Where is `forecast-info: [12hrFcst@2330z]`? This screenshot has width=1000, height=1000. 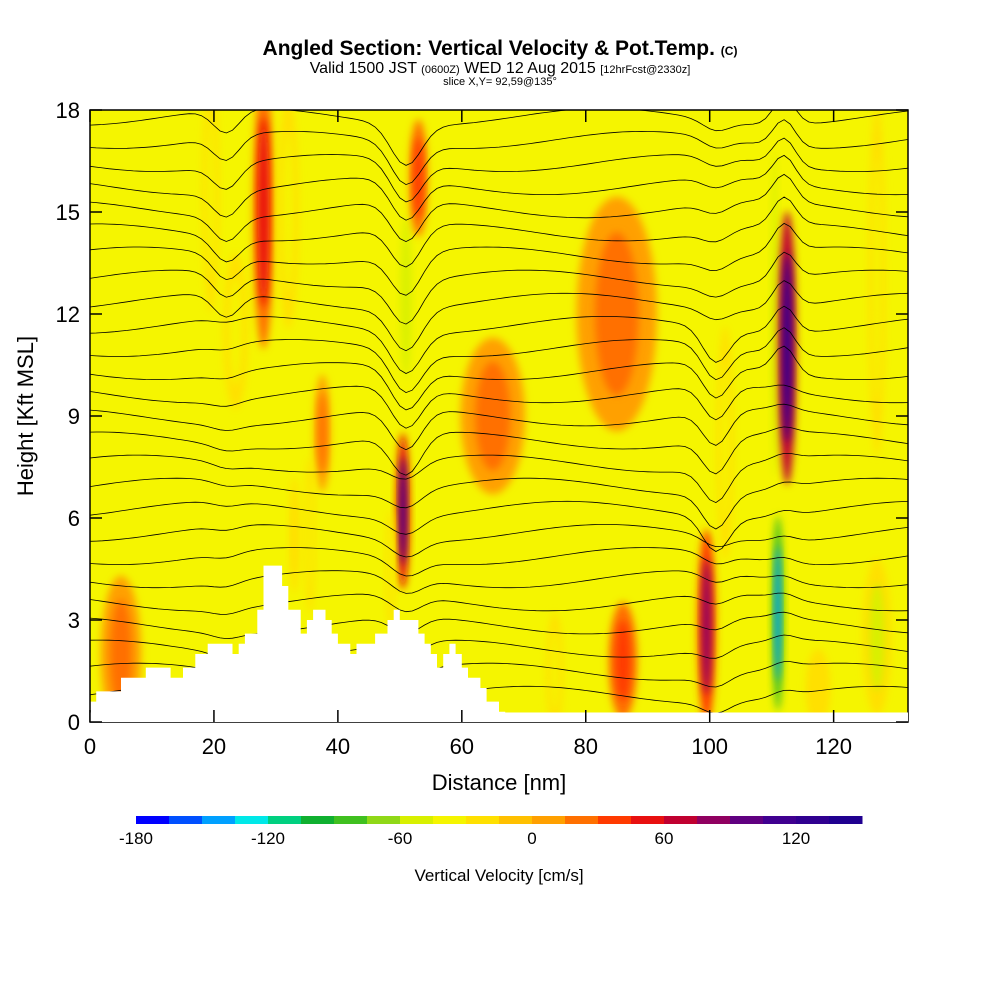 forecast-info: [12hrFcst@2330z] is located at coordinates (645, 70).